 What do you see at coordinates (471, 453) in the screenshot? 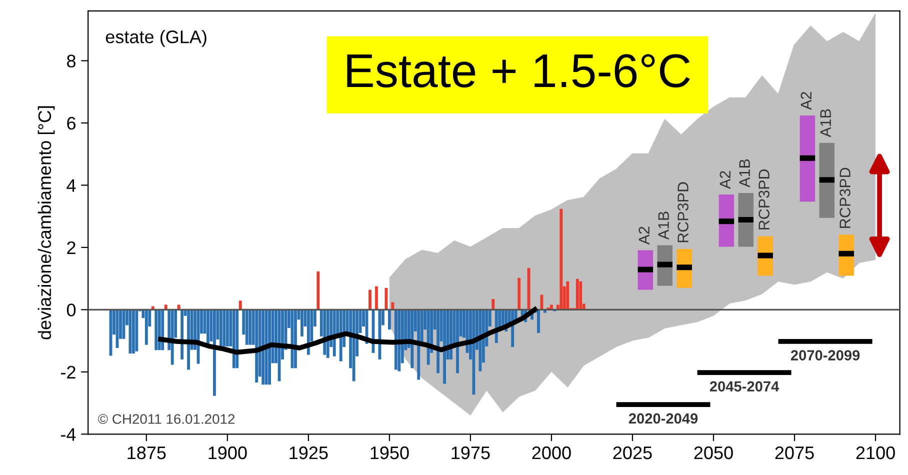
I see `x-tick-label: 1975` at bounding box center [471, 453].